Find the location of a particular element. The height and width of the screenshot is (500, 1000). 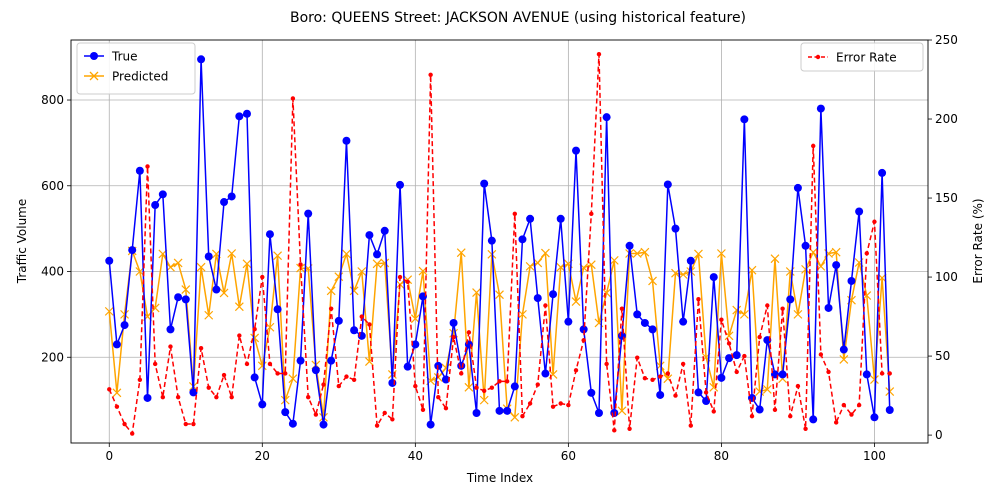

legend-predicted-label: Predicted is located at coordinates (140, 77).